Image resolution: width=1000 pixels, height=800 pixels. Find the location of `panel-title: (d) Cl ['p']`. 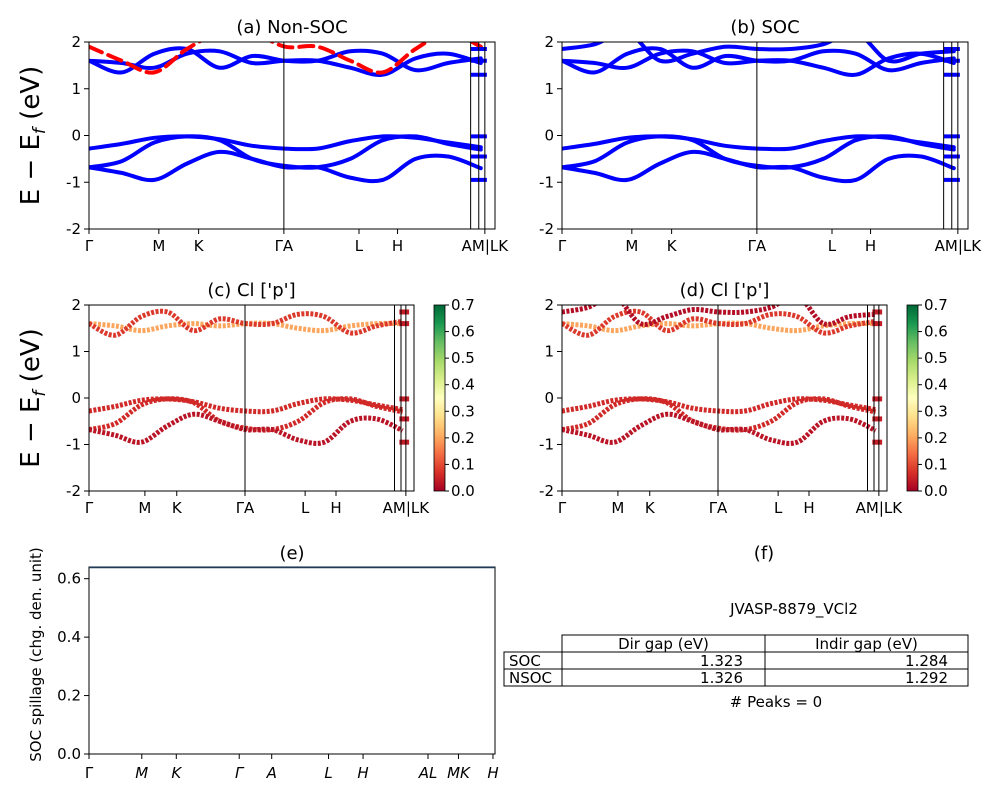

panel-title: (d) Cl ['p'] is located at coordinates (725, 290).